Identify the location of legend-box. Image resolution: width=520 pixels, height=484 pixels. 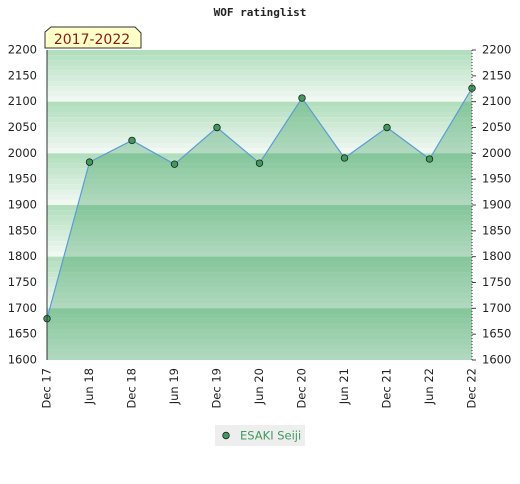
(260, 435).